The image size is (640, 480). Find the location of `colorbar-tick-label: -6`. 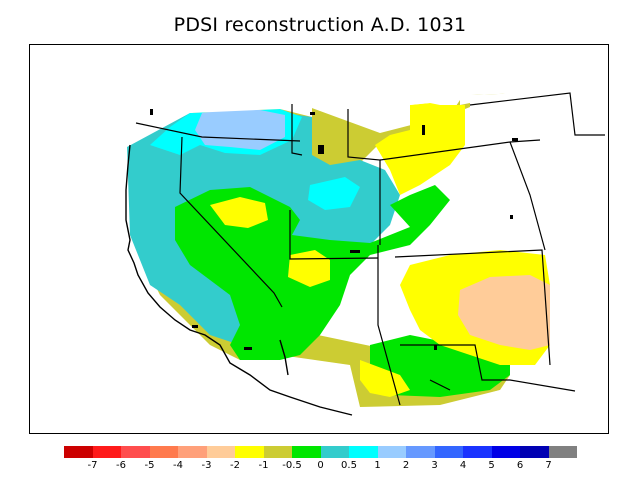

colorbar-tick-label: -6 is located at coordinates (121, 465).